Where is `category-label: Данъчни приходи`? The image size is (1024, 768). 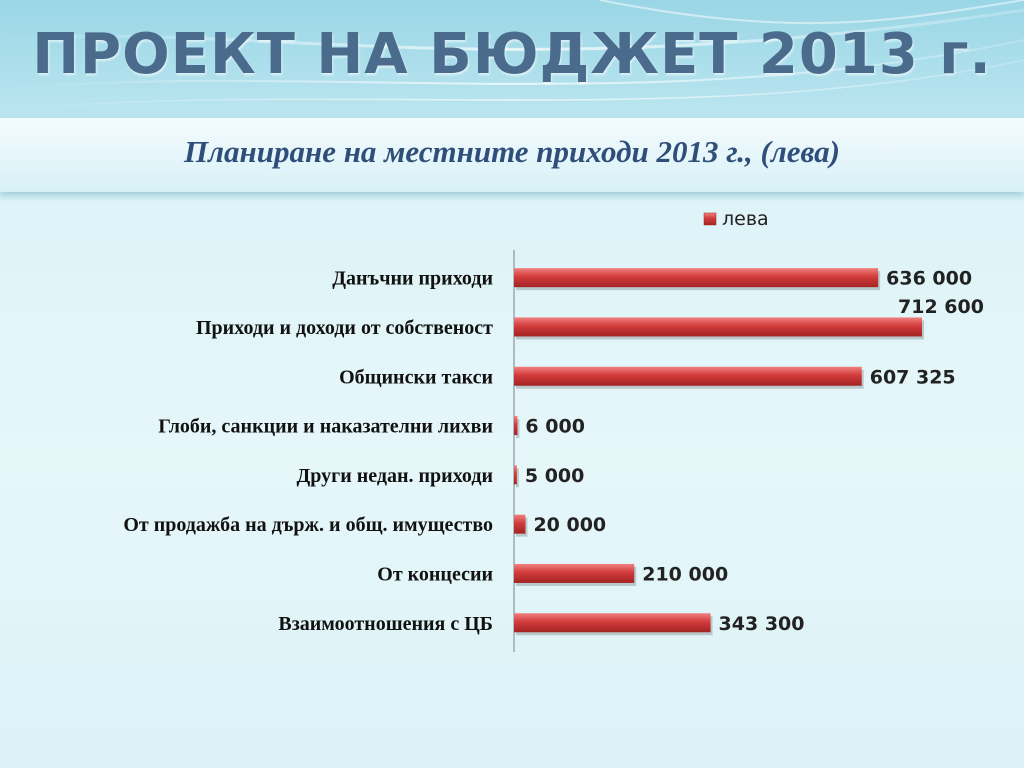 category-label: Данъчни приходи is located at coordinates (412, 279).